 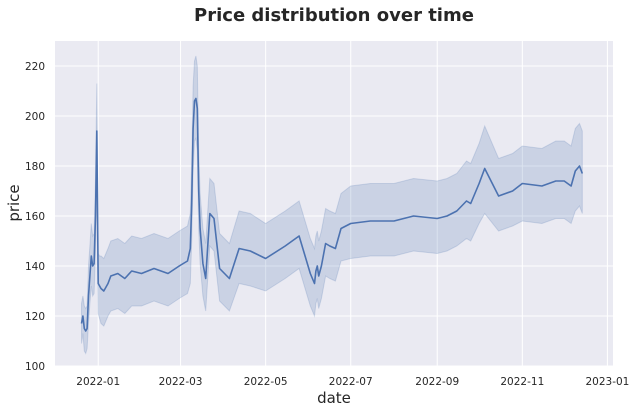 What do you see at coordinates (522, 382) in the screenshot?
I see `x-tick-label: 2022-11` at bounding box center [522, 382].